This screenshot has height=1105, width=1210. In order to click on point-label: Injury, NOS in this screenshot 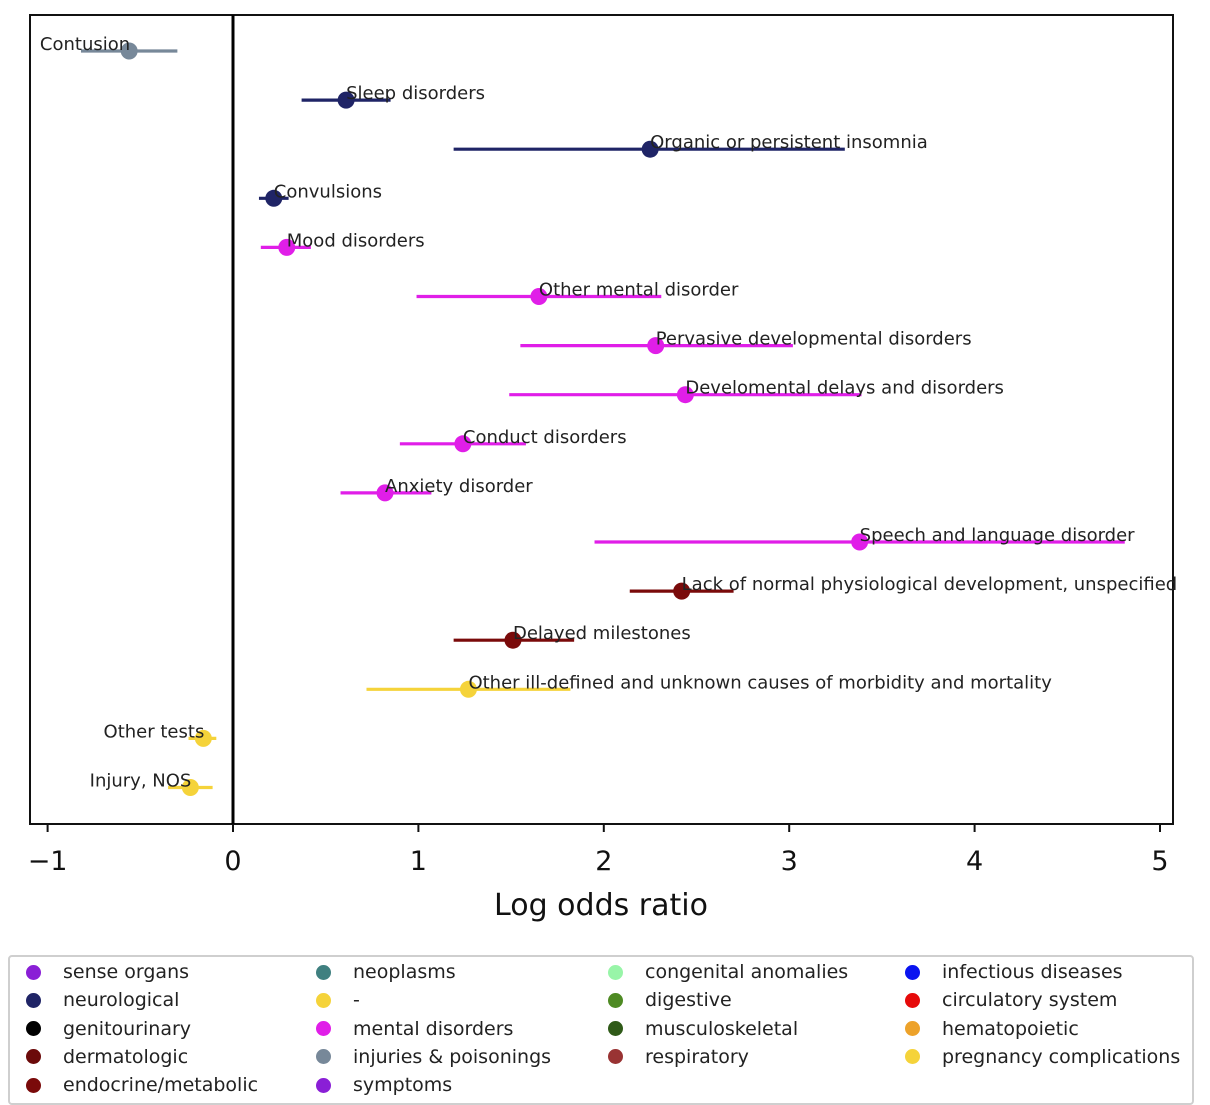, I will do `click(141, 781)`.